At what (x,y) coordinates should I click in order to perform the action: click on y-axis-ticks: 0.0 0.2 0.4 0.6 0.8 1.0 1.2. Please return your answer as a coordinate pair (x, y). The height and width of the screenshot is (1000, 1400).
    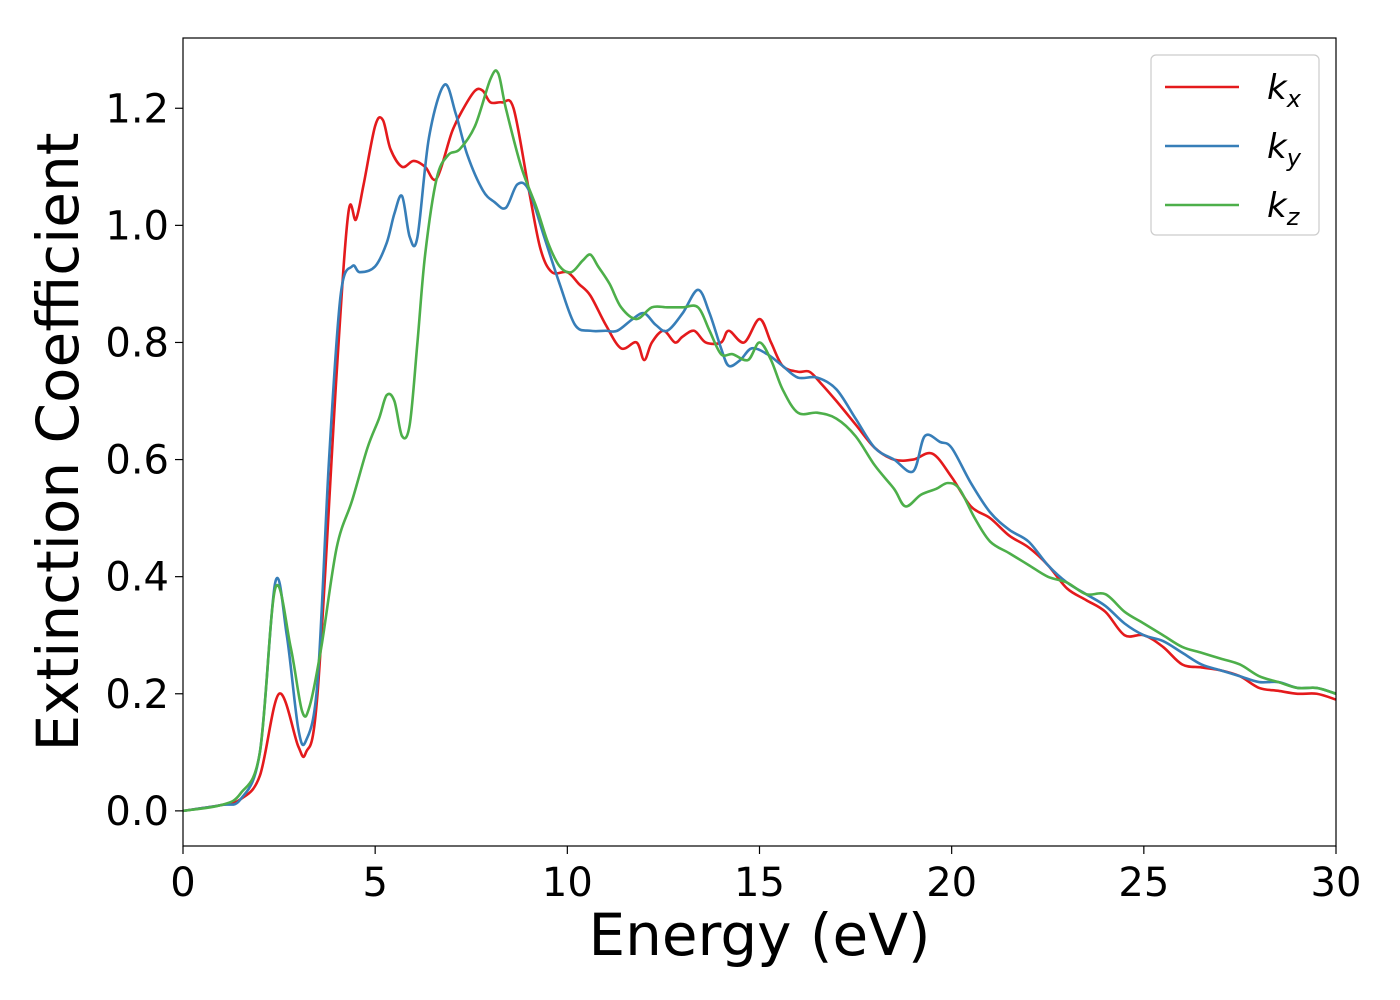
    Looking at the image, I should click on (144, 460).